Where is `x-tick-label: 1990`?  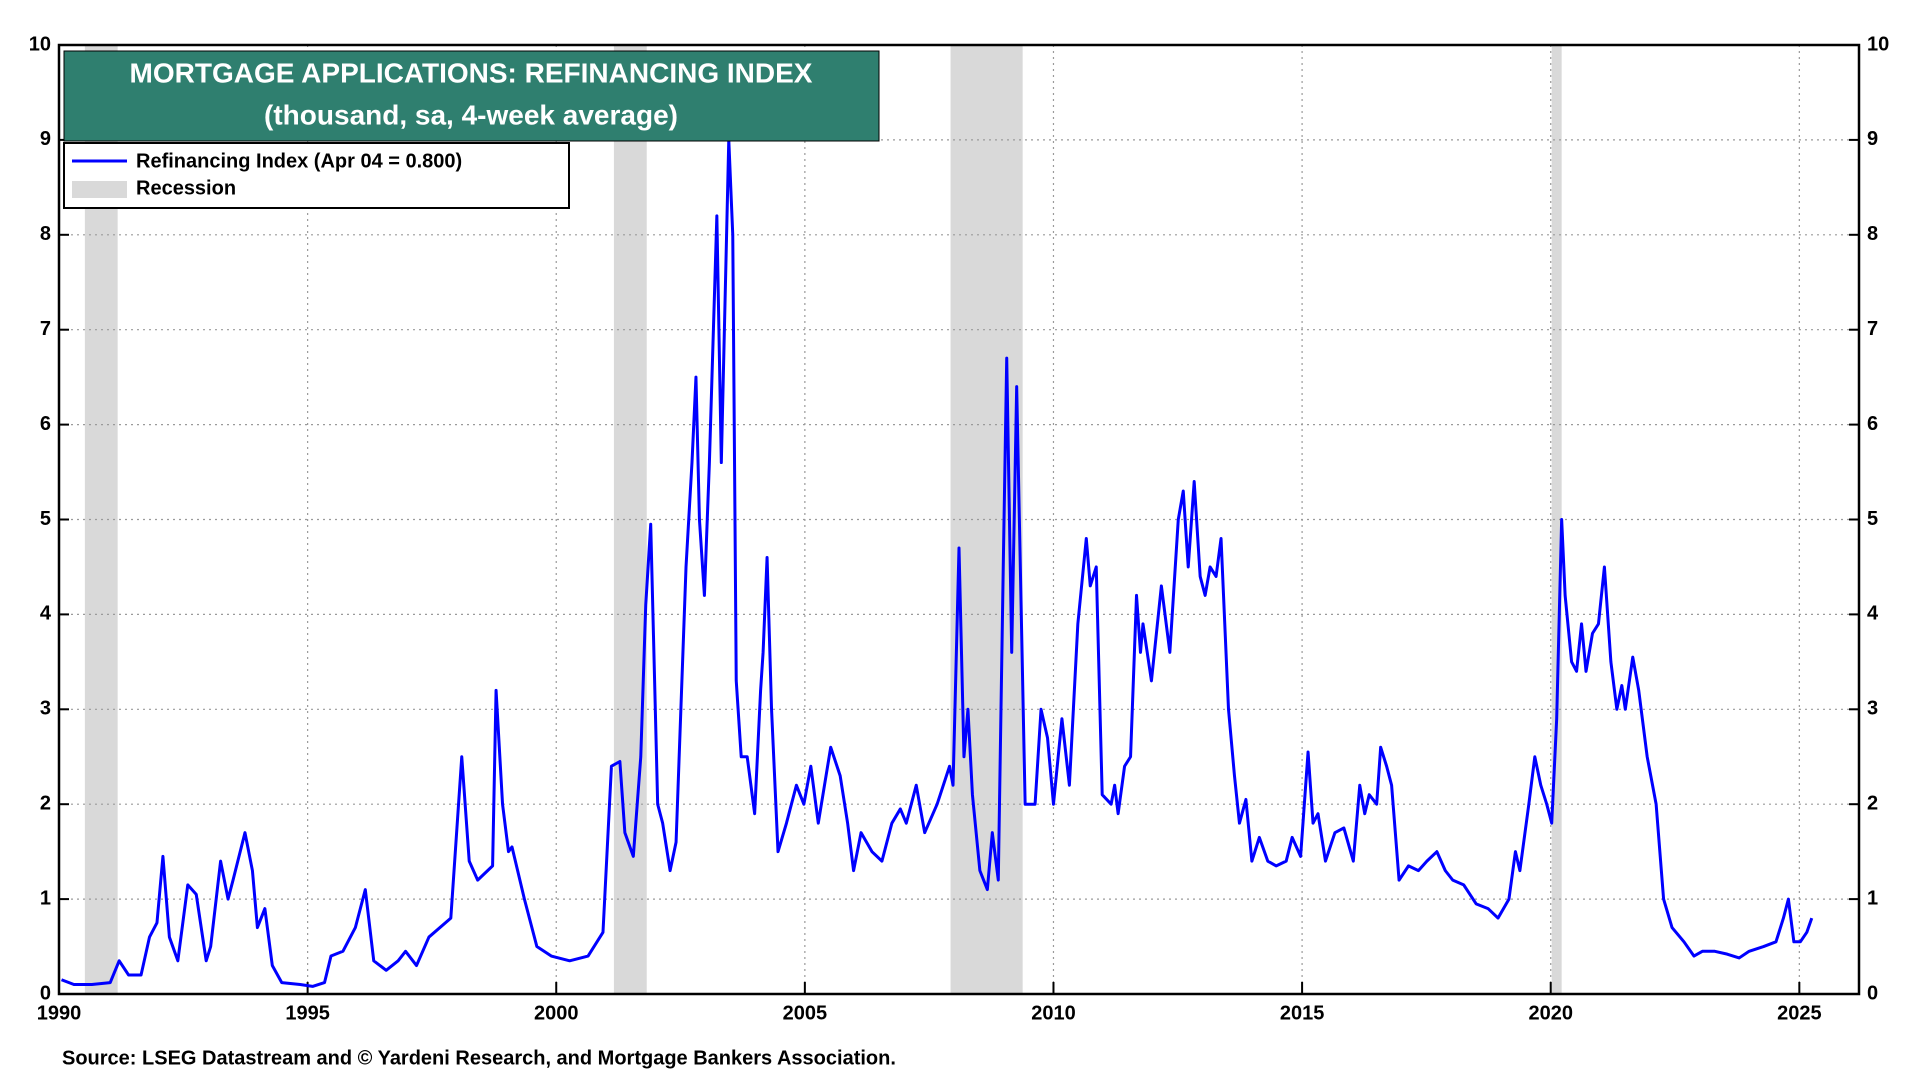
x-tick-label: 1990 is located at coordinates (59, 1013).